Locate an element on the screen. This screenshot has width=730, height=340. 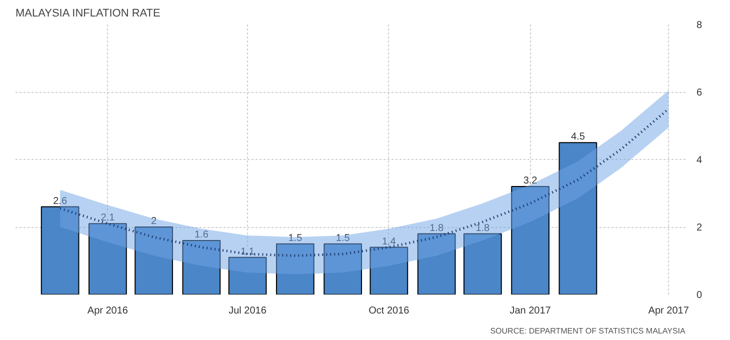
y-tick-label: 0 is located at coordinates (699, 295).